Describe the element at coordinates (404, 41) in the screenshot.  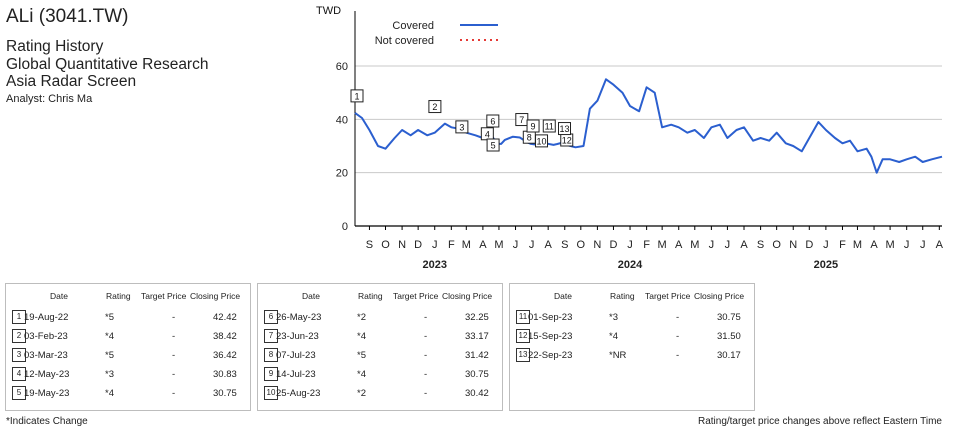
I see `legend-label: Not covered` at that location.